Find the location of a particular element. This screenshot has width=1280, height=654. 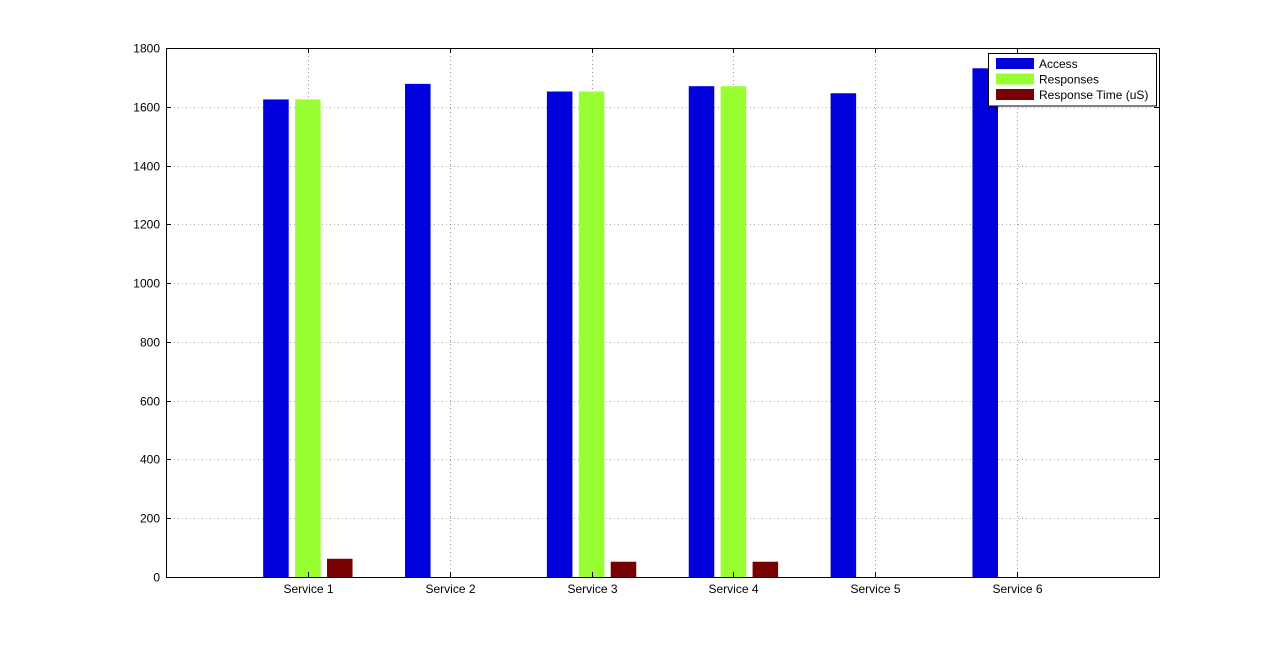

x-tick-label: Service 3 is located at coordinates (592, 589).